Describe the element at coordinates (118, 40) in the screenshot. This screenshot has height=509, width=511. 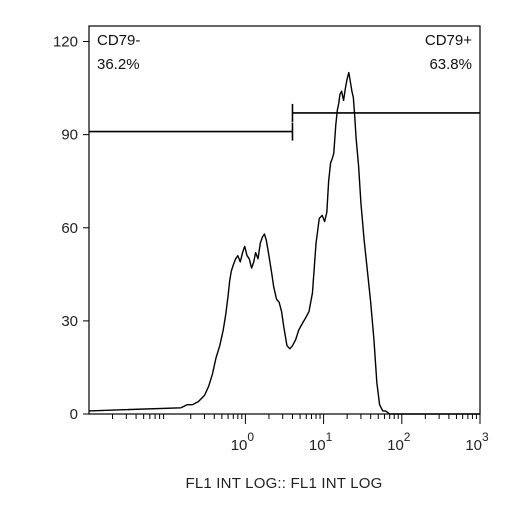
I see `gate-name-label: CD79-` at that location.